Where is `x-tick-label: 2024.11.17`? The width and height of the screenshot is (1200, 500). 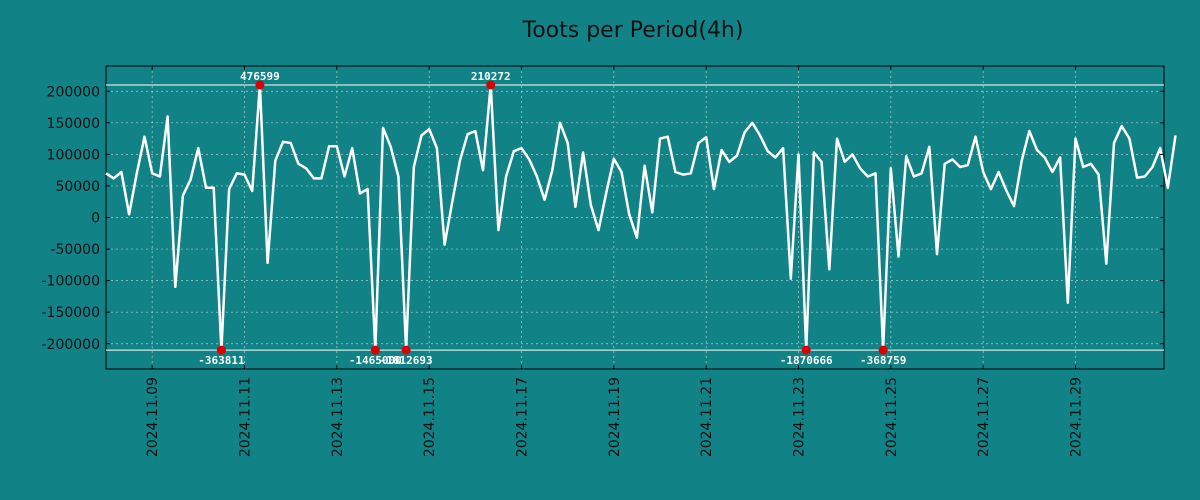 x-tick-label: 2024.11.17 is located at coordinates (523, 417).